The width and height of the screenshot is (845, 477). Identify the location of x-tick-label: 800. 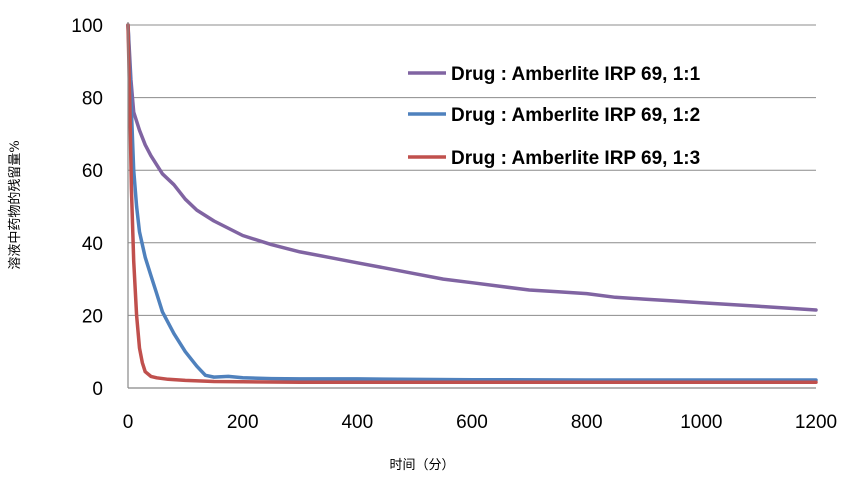
(587, 422).